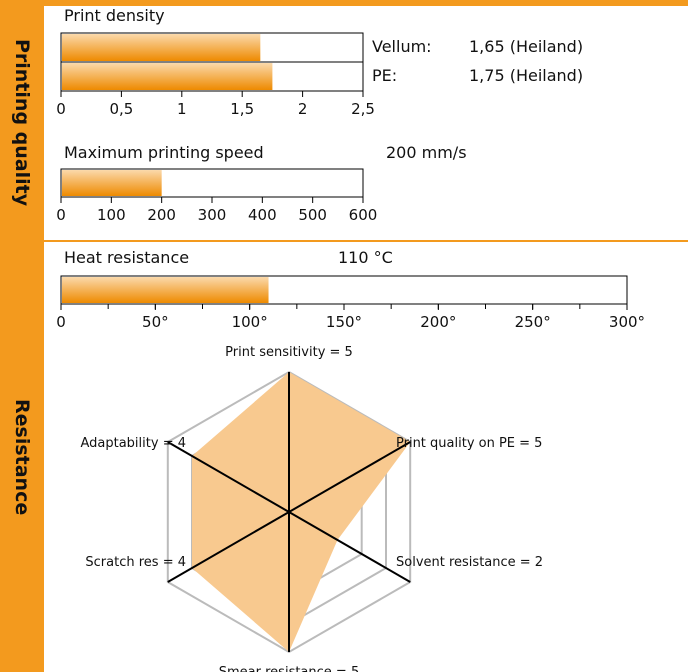 This screenshot has width=688, height=672. I want to click on resistance-label: Resistance, so click(22, 457).